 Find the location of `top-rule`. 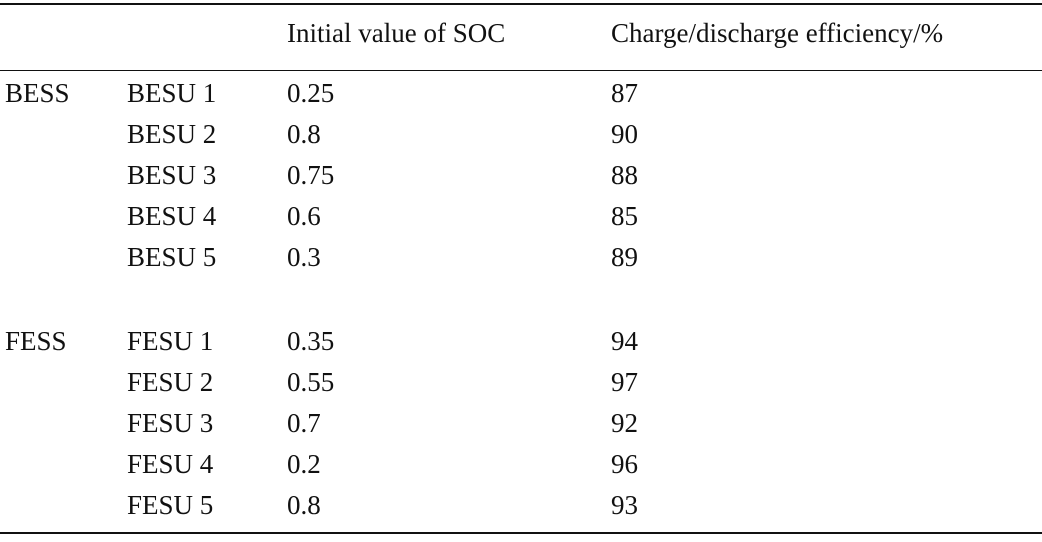

top-rule is located at coordinates (521, 4).